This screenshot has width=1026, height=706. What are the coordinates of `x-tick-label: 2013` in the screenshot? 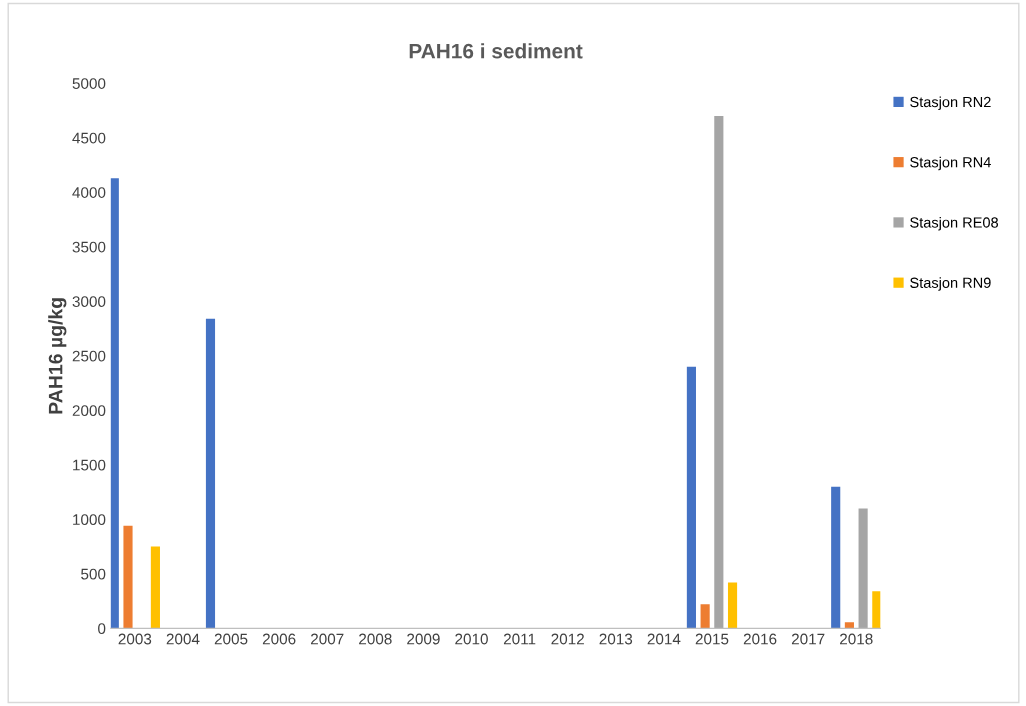 It's located at (616, 639).